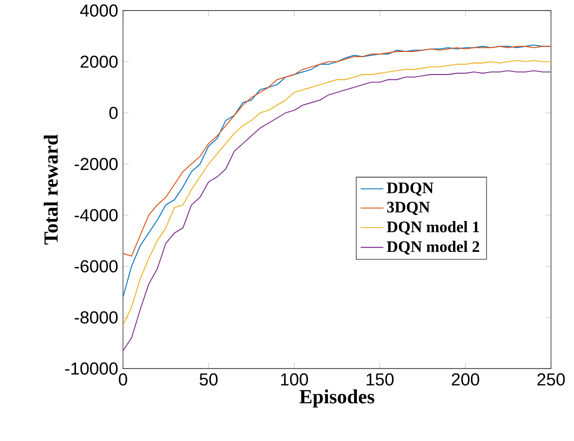 The image size is (574, 441). I want to click on x-tick-label: 150, so click(380, 379).